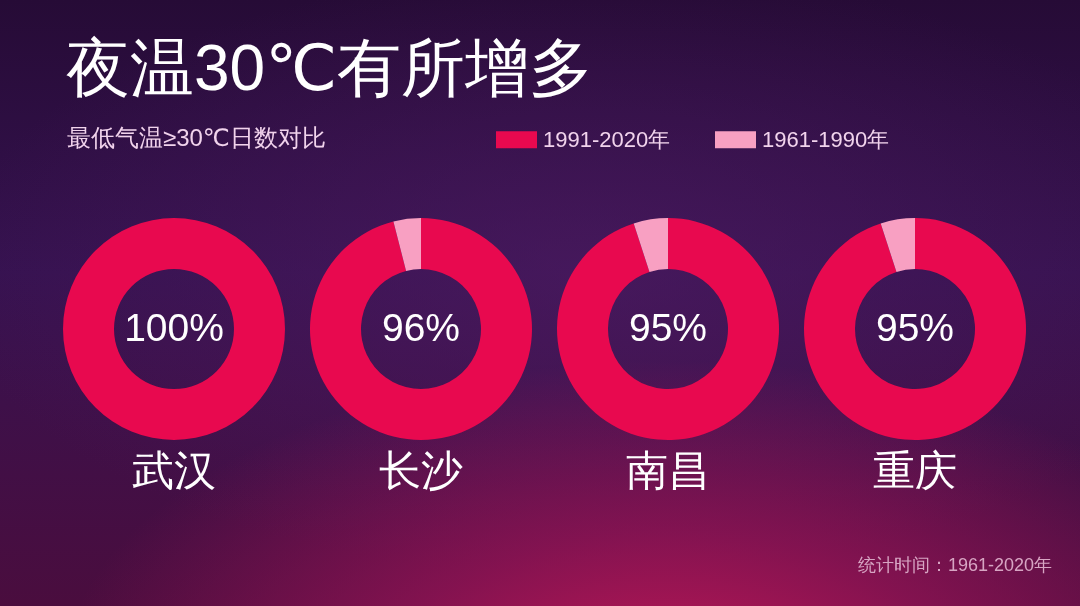 This screenshot has width=1080, height=606. Describe the element at coordinates (174, 327) in the screenshot. I see `data-label: 100%` at that location.